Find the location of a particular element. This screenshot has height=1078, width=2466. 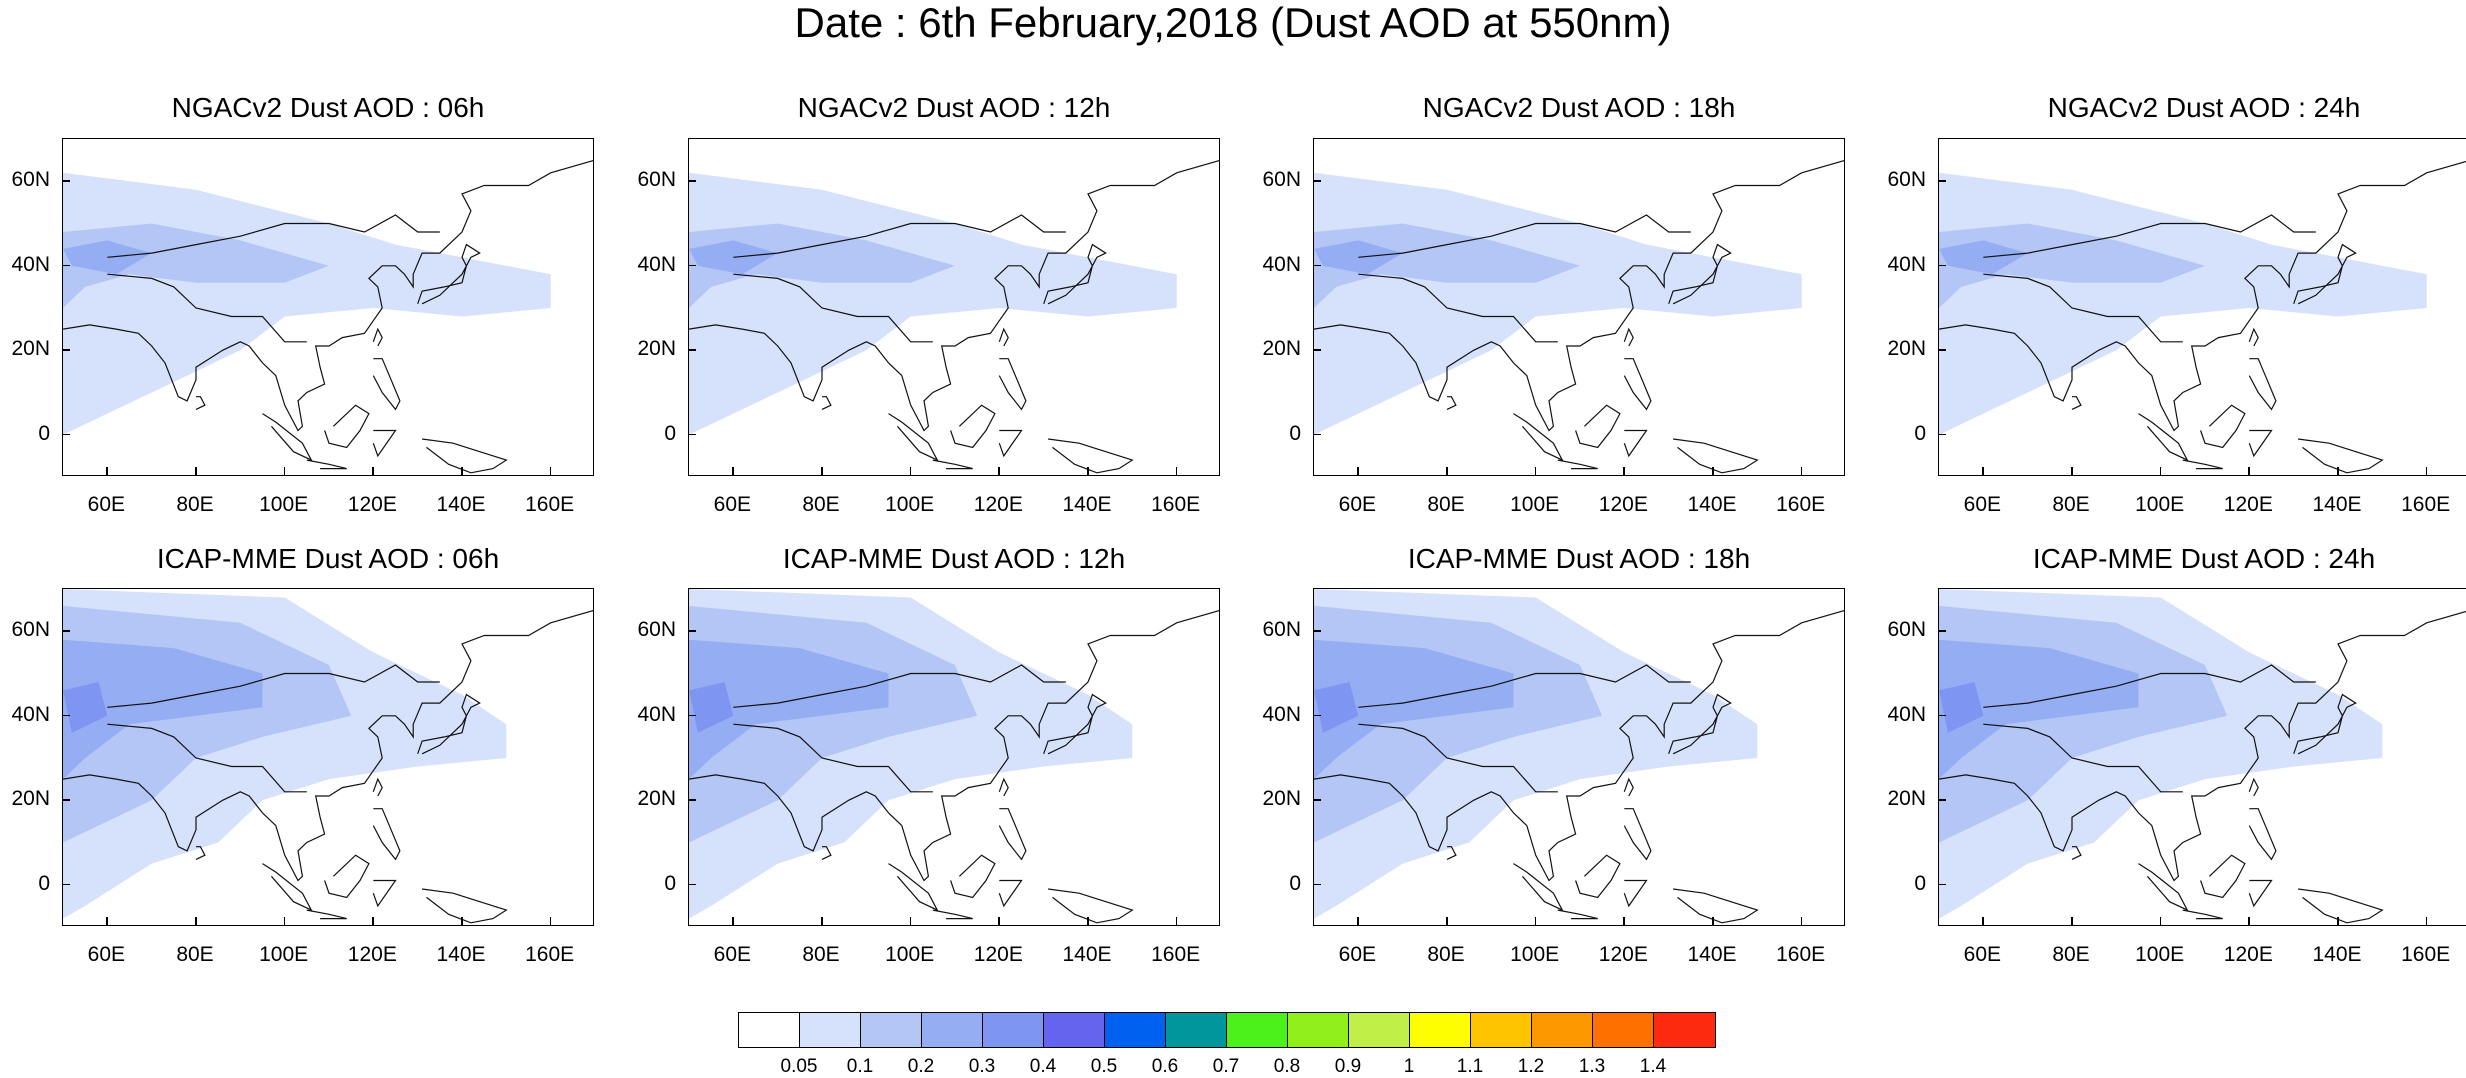

colorbar-label: 1.1 is located at coordinates (1470, 1066).